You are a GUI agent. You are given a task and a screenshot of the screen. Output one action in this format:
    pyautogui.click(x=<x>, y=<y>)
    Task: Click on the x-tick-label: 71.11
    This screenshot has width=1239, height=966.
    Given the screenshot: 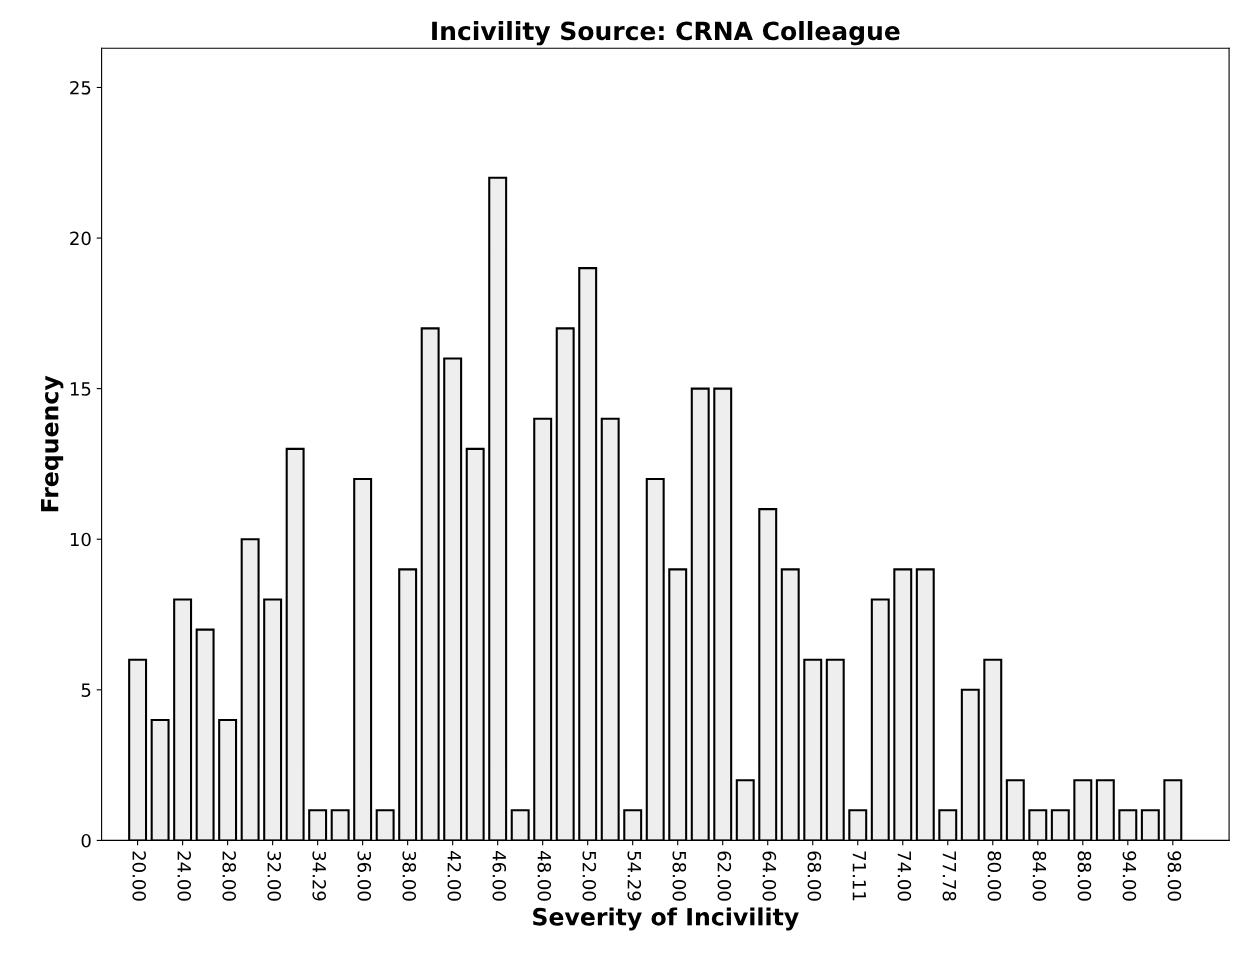 What is the action you would take?
    pyautogui.click(x=859, y=876)
    